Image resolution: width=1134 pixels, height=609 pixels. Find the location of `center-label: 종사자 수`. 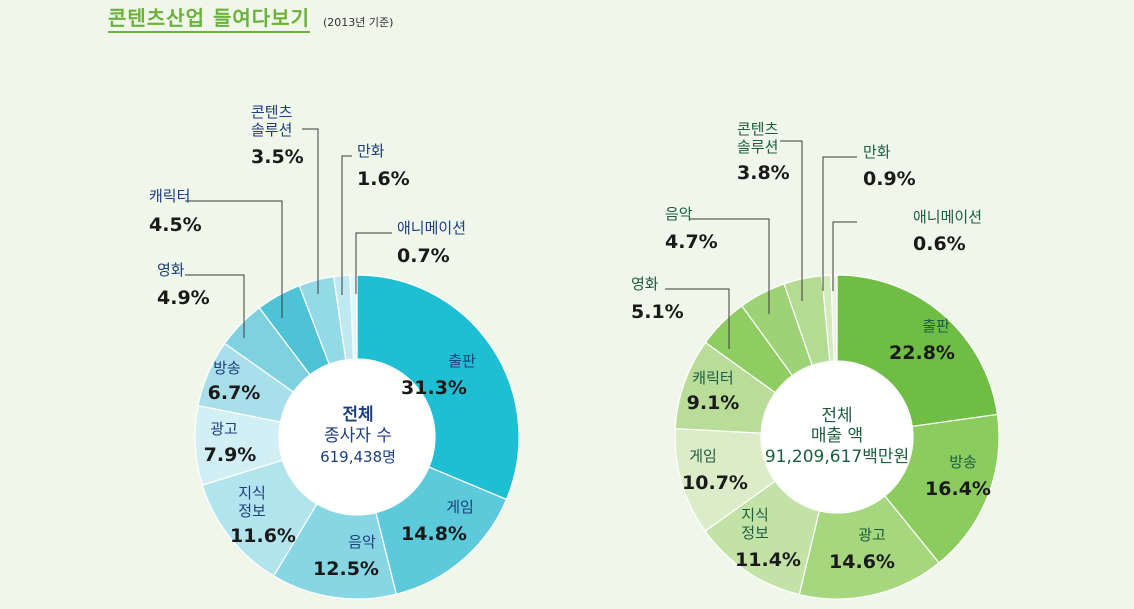

center-label: 종사자 수 is located at coordinates (358, 436).